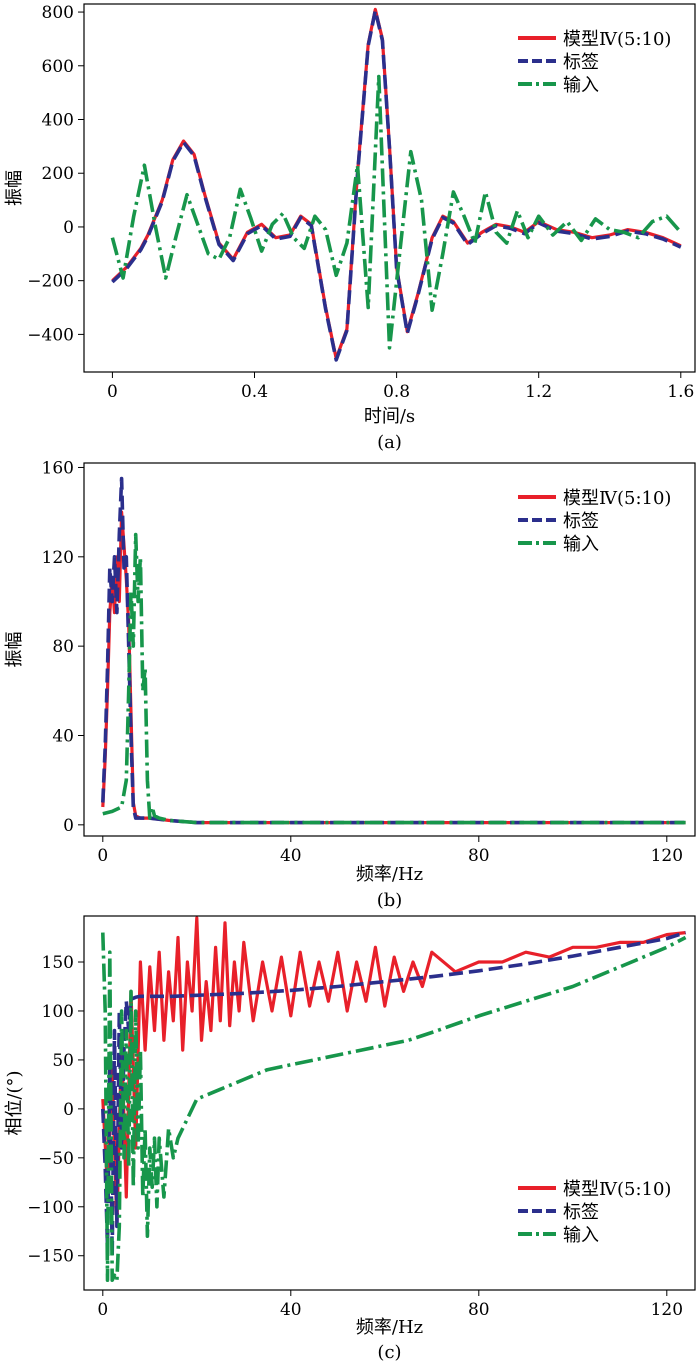 The image size is (700, 1368). What do you see at coordinates (50, 1208) in the screenshot?
I see `y-tick-label: −100` at bounding box center [50, 1208].